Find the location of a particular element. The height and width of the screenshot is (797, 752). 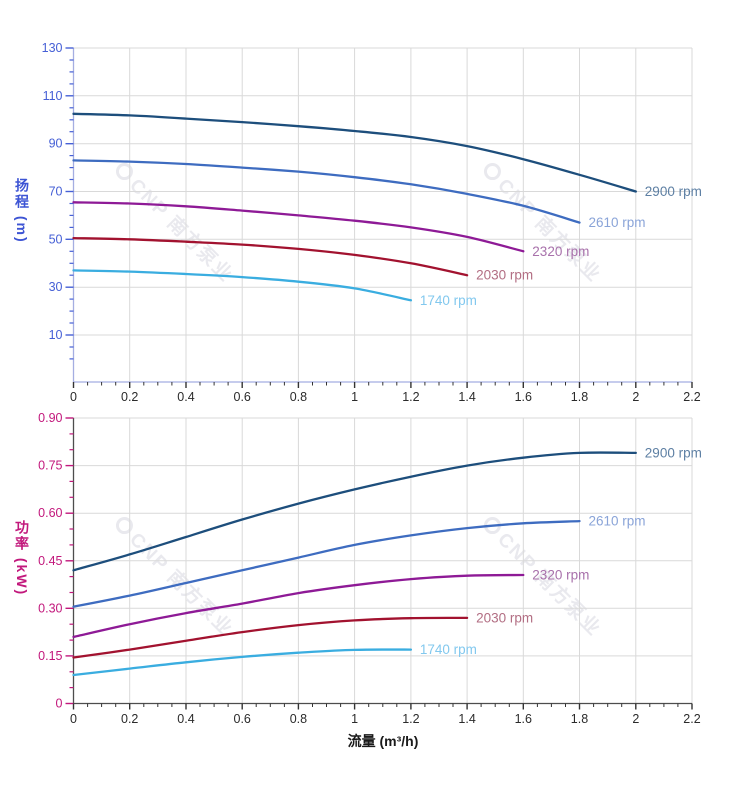

power-axis-title: 功率 (kW) is located at coordinates (22, 558).